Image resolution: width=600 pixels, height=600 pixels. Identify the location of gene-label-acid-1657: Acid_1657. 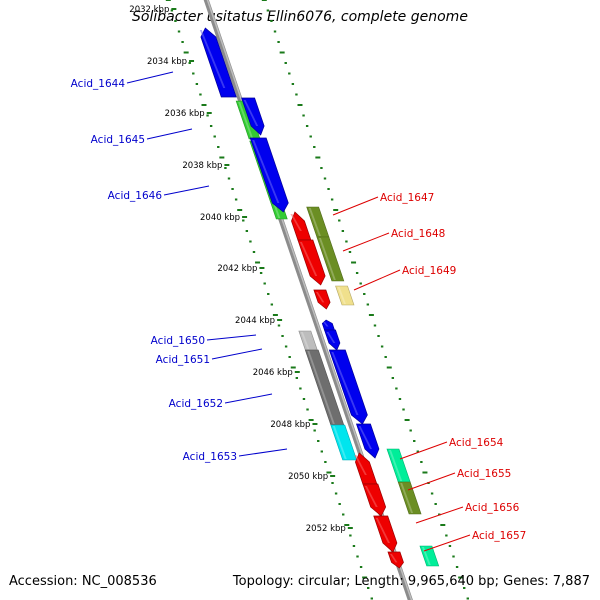
(499, 536).